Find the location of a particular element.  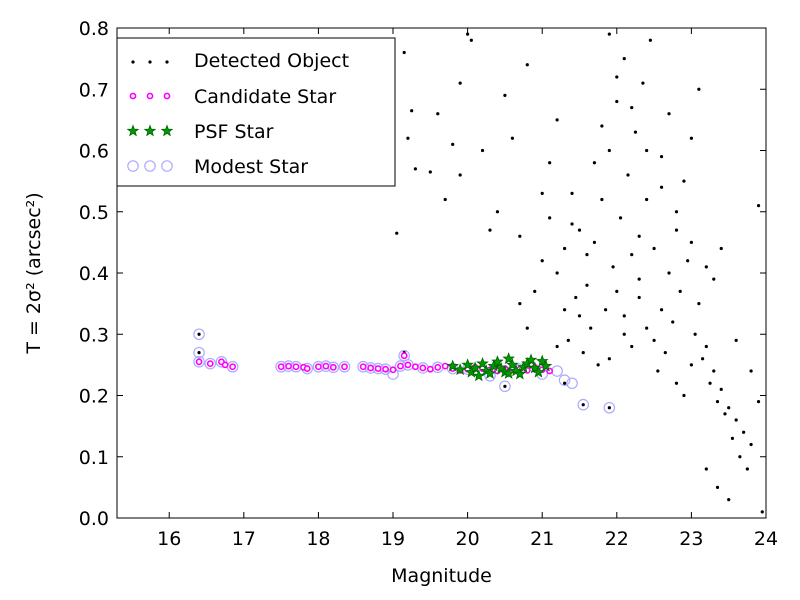

x-tick-label: 20 is located at coordinates (468, 539).